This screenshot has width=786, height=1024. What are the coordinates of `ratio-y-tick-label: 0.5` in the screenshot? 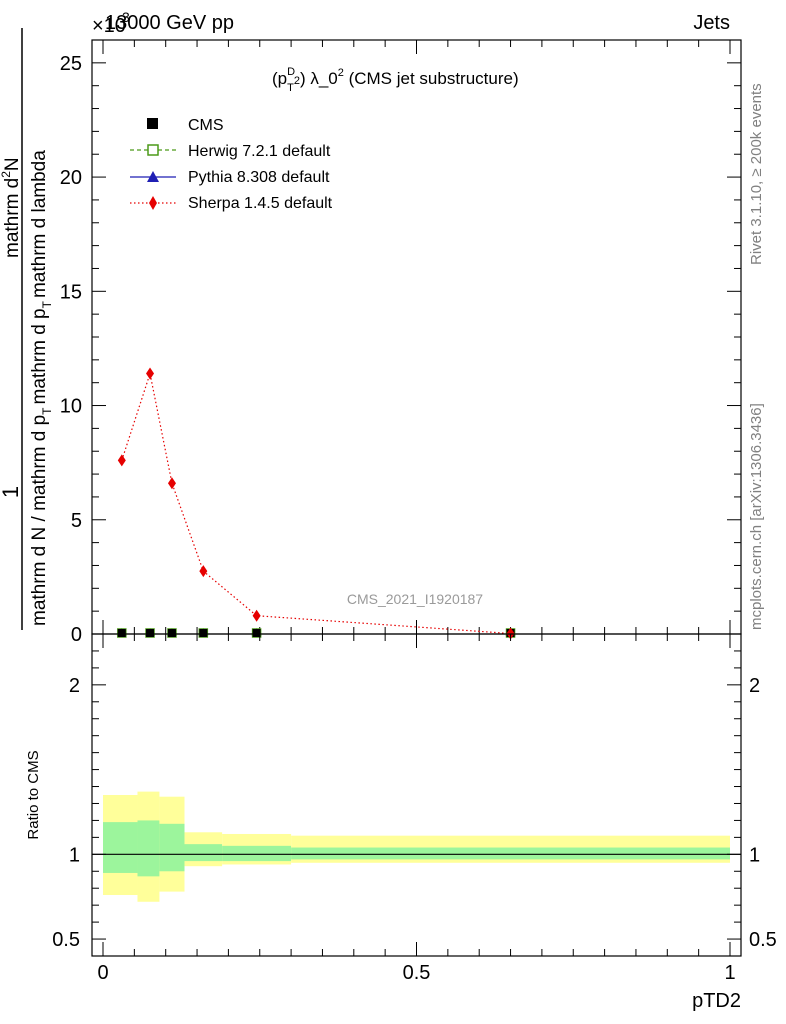 It's located at (66, 940).